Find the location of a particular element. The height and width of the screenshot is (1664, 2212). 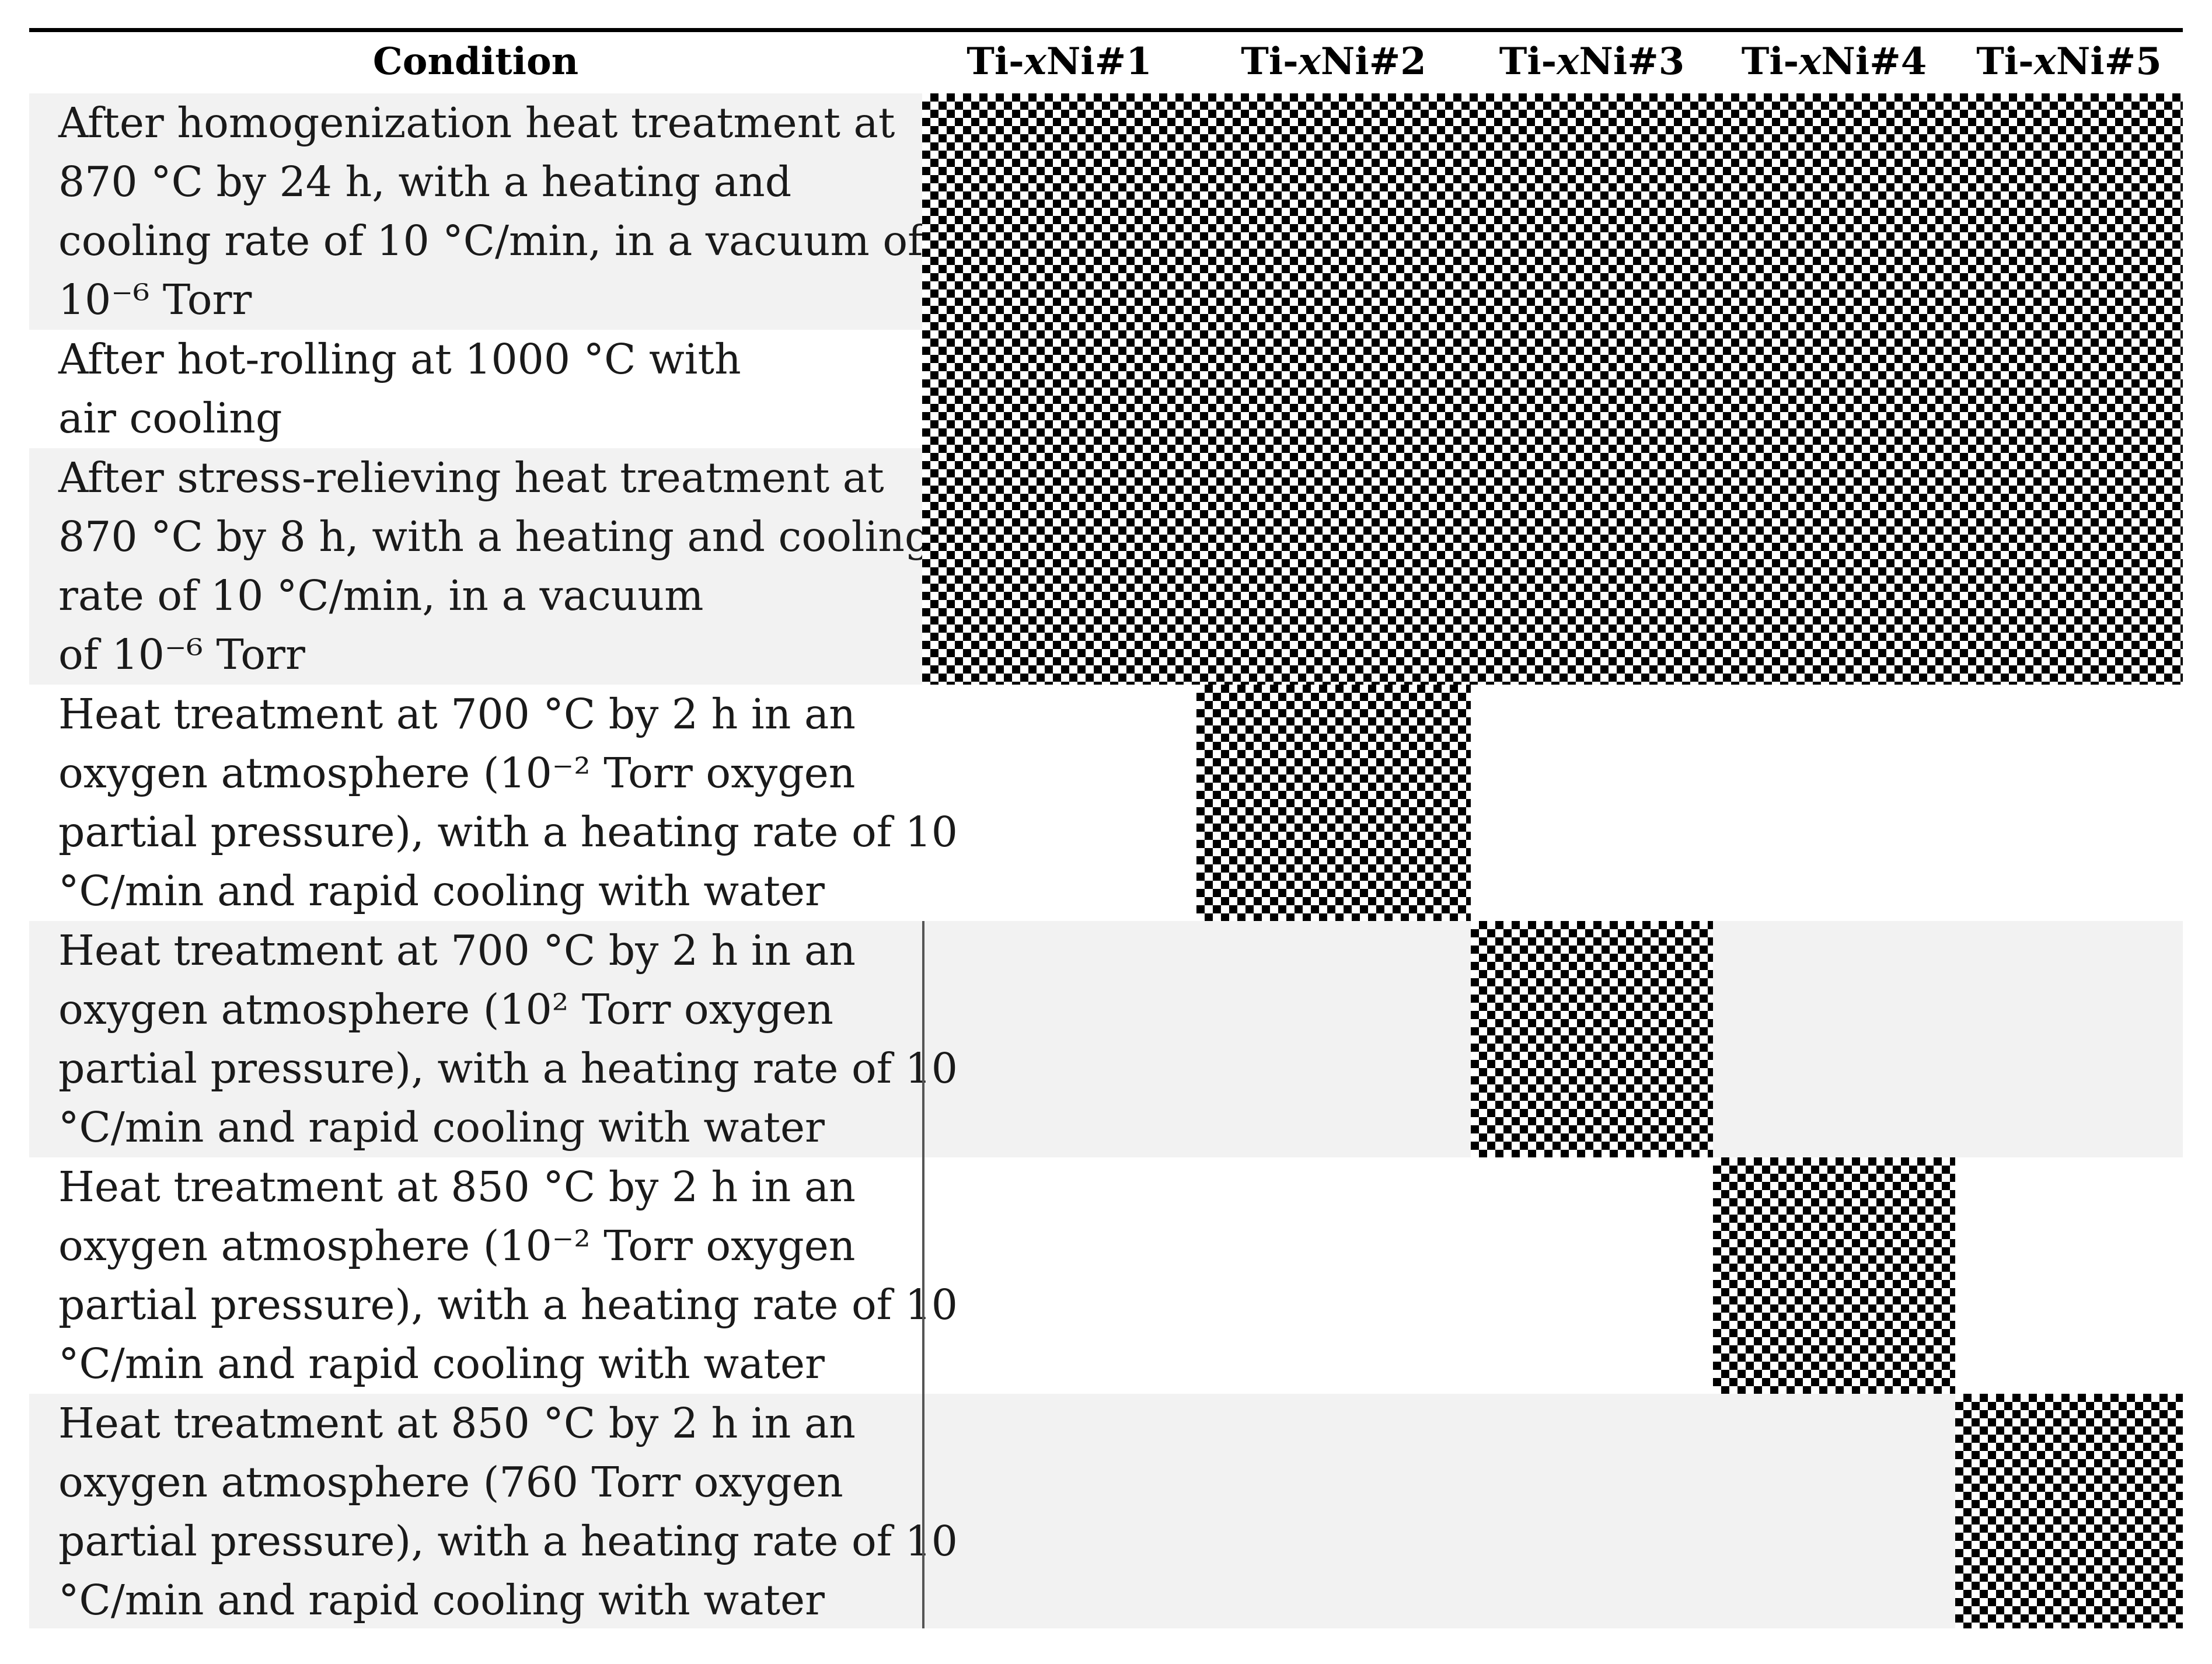

header-col-2-var: x is located at coordinates (1309, 61).